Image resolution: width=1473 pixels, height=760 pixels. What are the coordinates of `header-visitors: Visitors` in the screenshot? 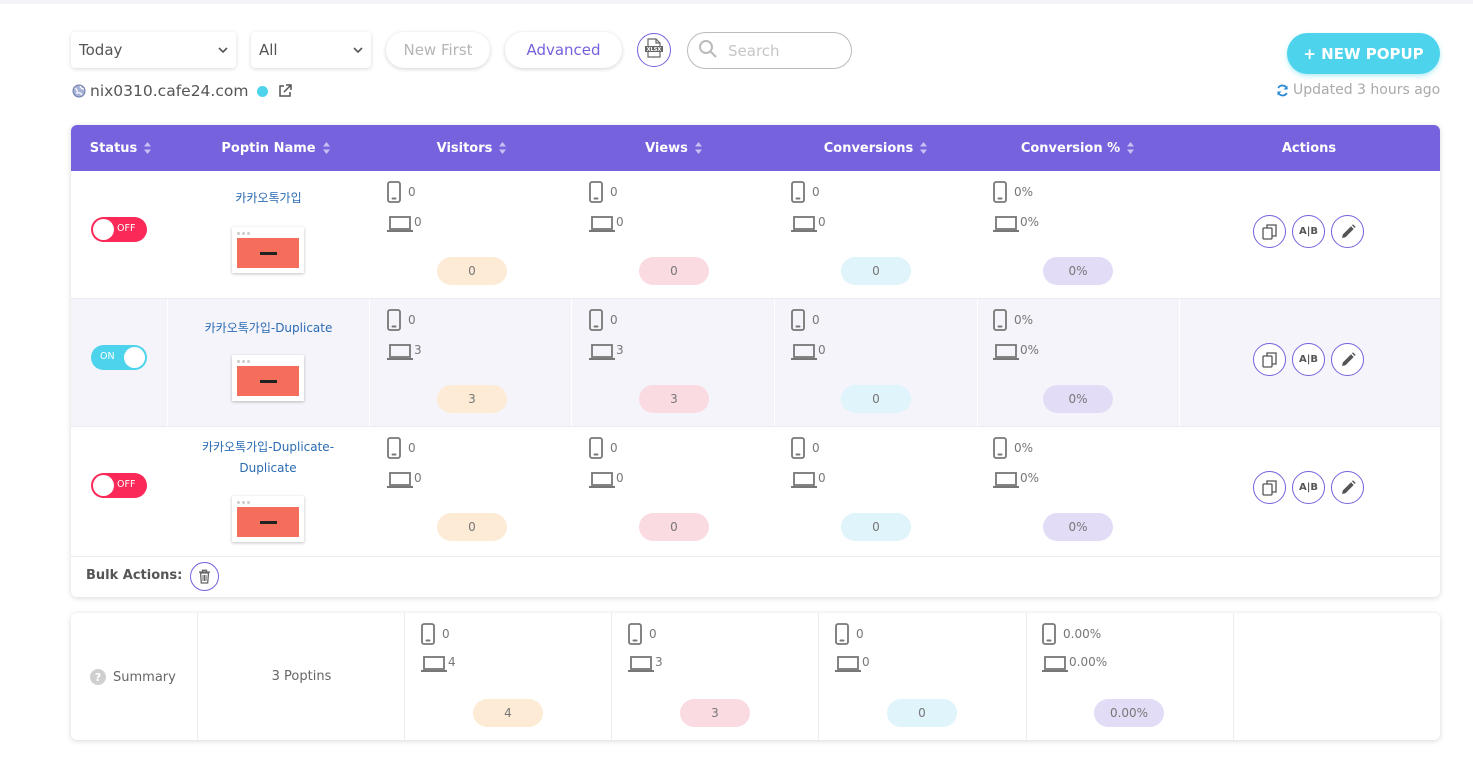 It's located at (472, 148).